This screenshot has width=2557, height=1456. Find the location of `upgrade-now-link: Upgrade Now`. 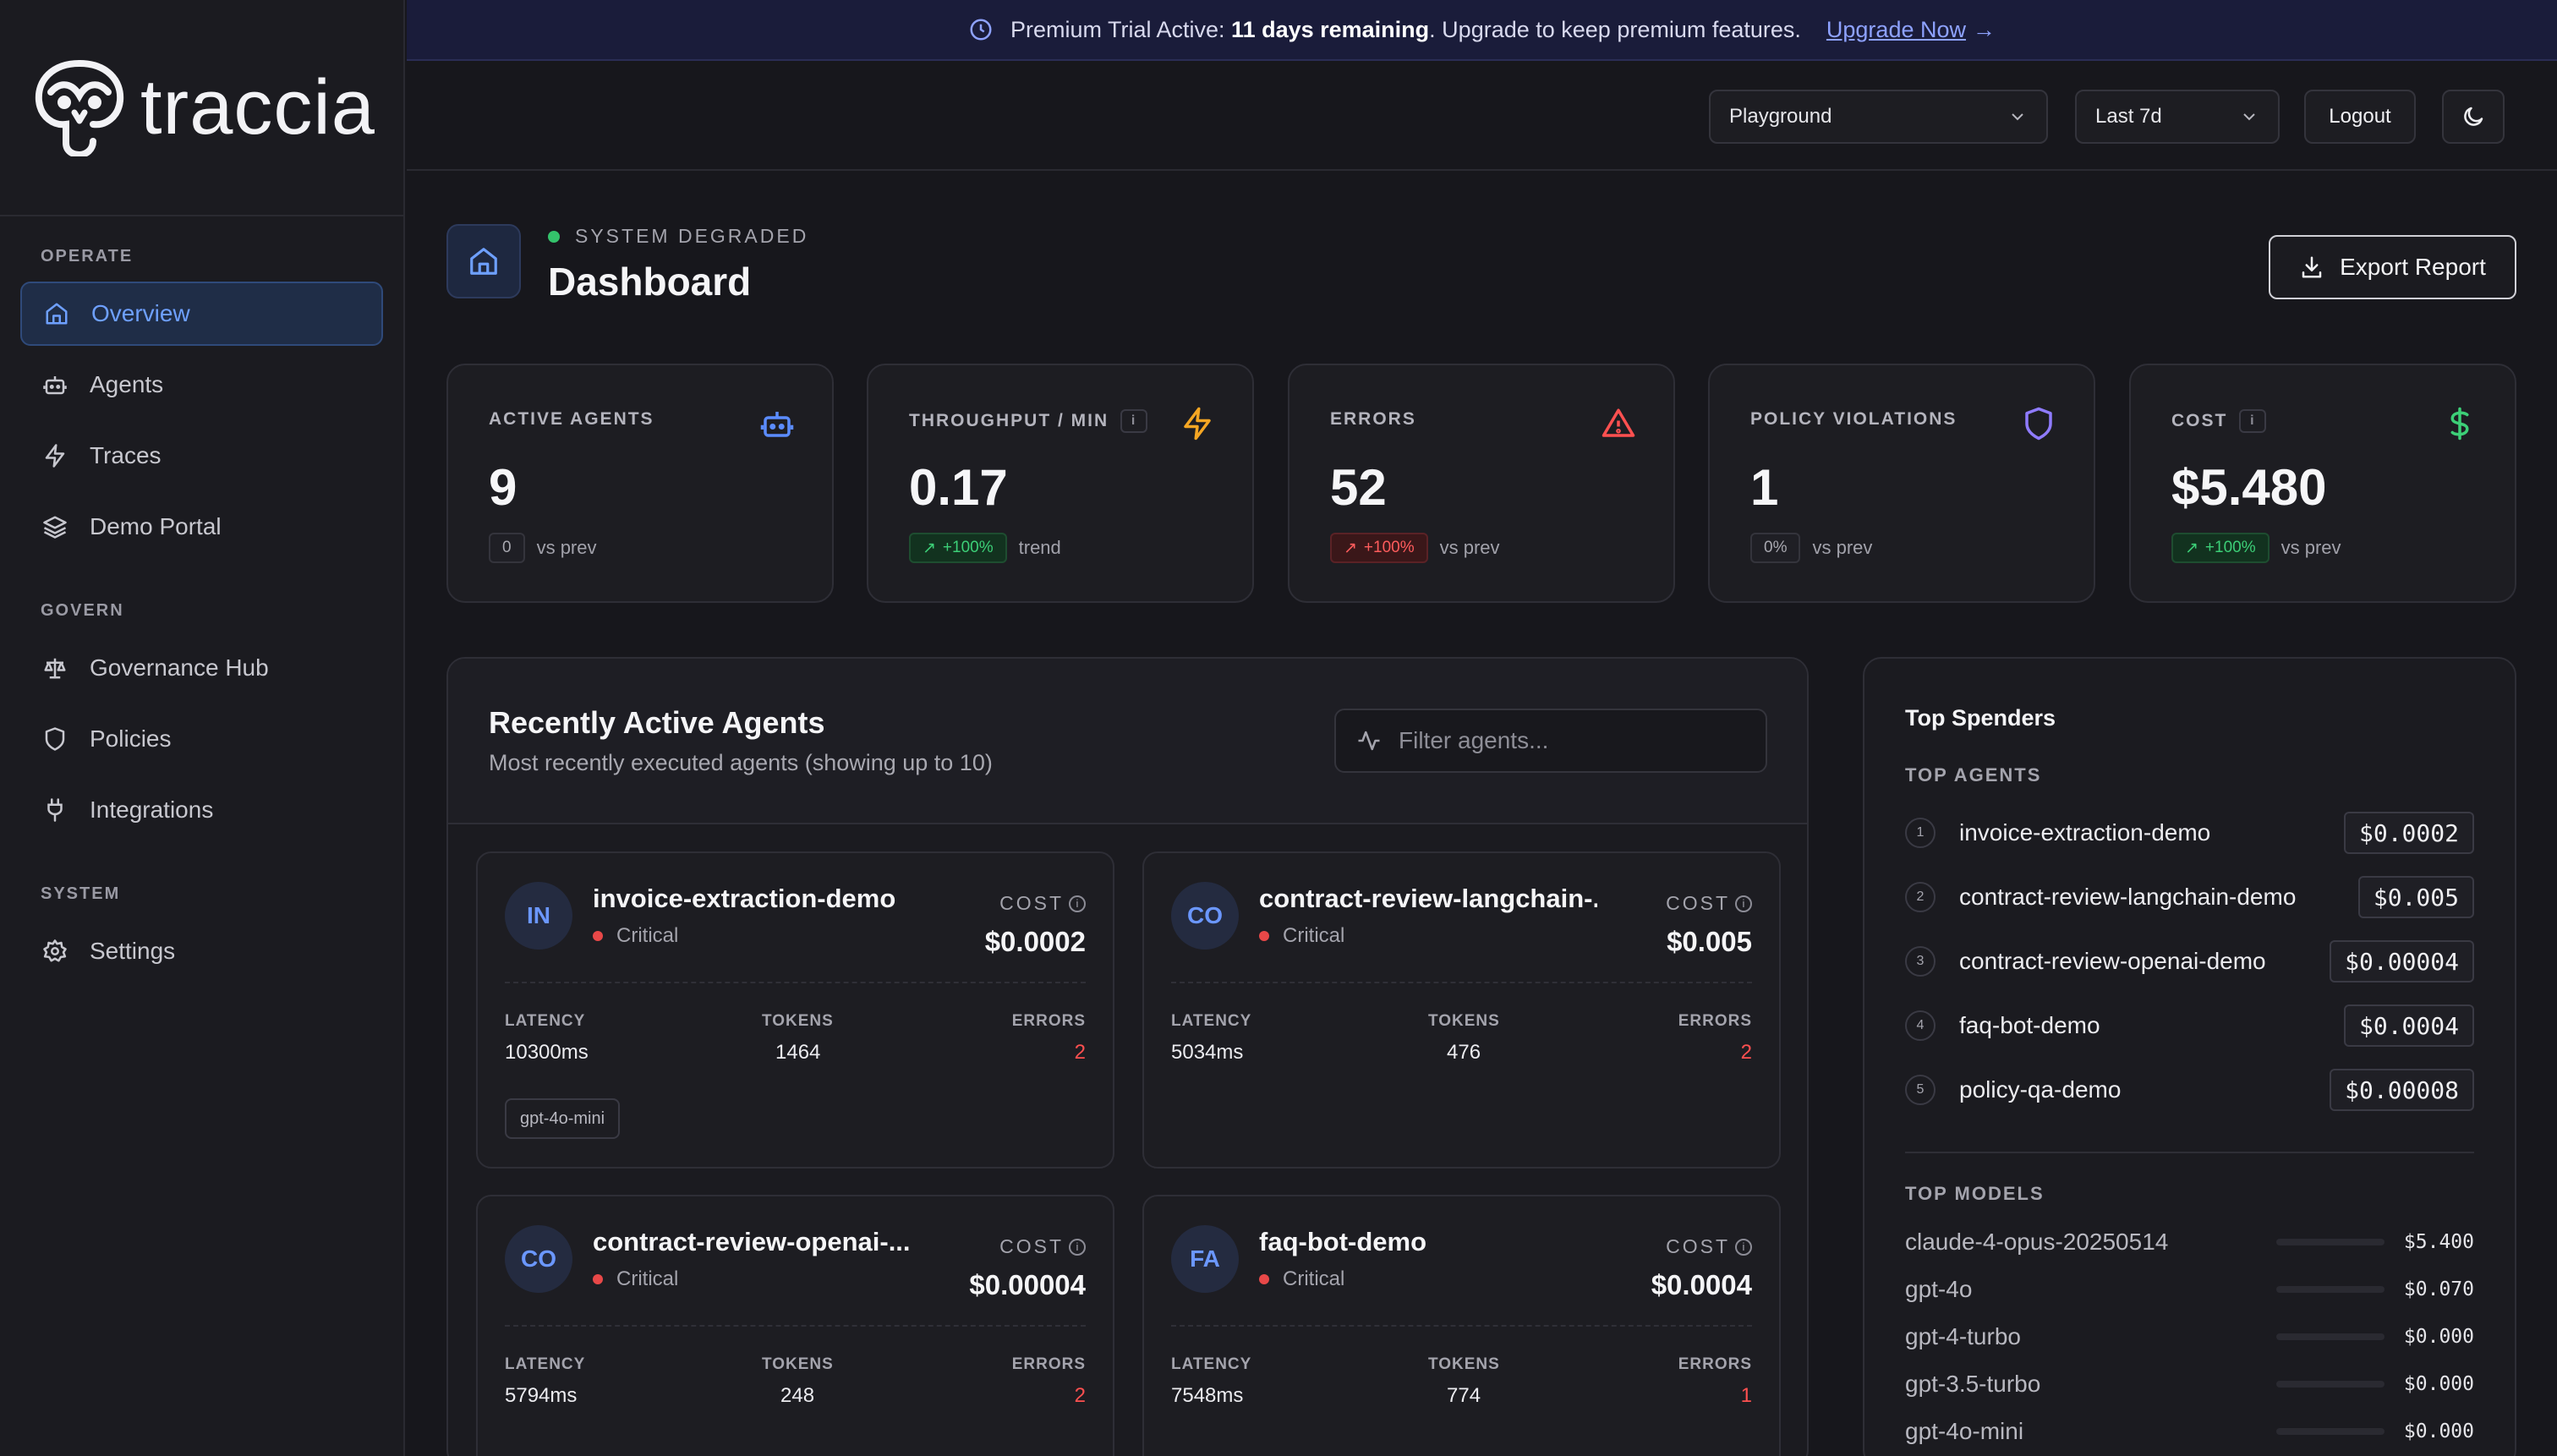

upgrade-now-link: Upgrade Now is located at coordinates (1896, 29).